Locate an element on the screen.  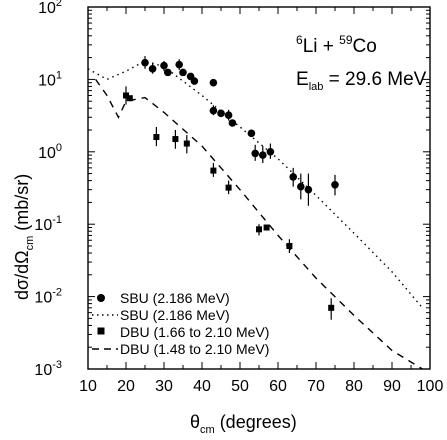
x-tick-label: 20 is located at coordinates (126, 386).